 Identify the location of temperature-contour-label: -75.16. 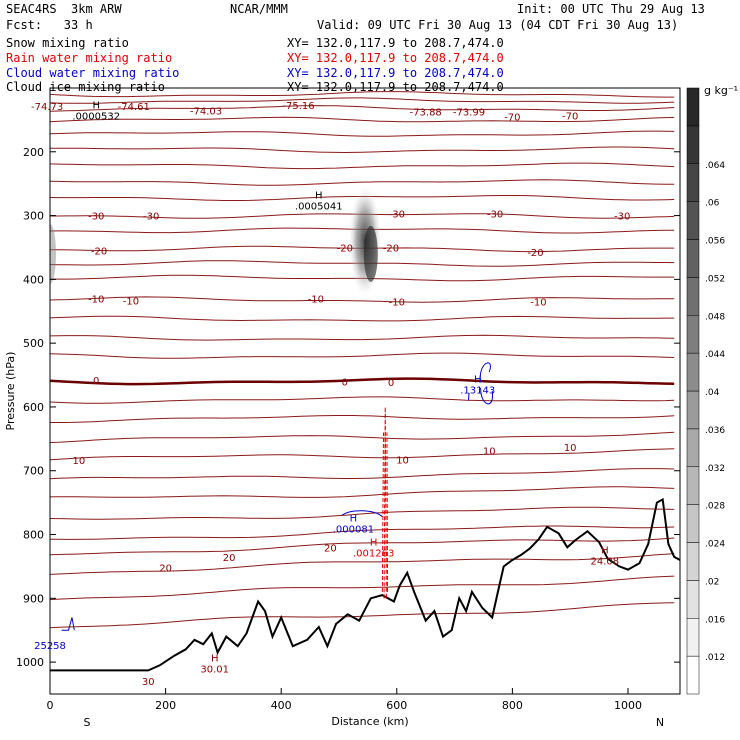
(298, 106).